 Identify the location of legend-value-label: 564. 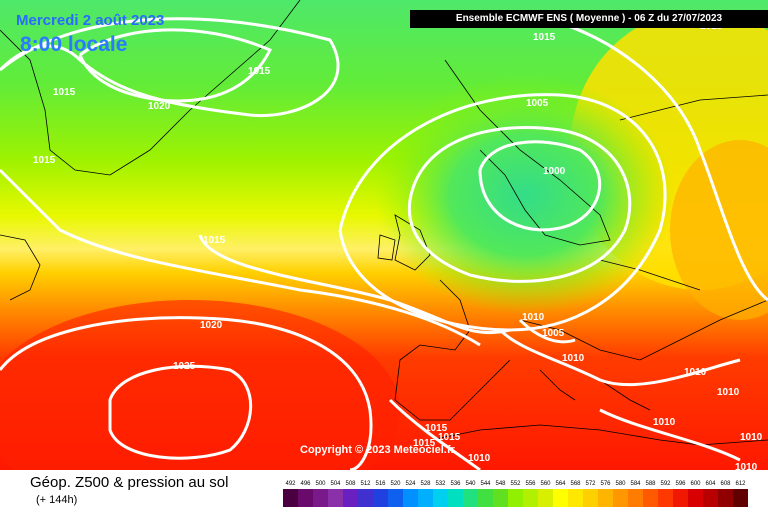
(560, 484).